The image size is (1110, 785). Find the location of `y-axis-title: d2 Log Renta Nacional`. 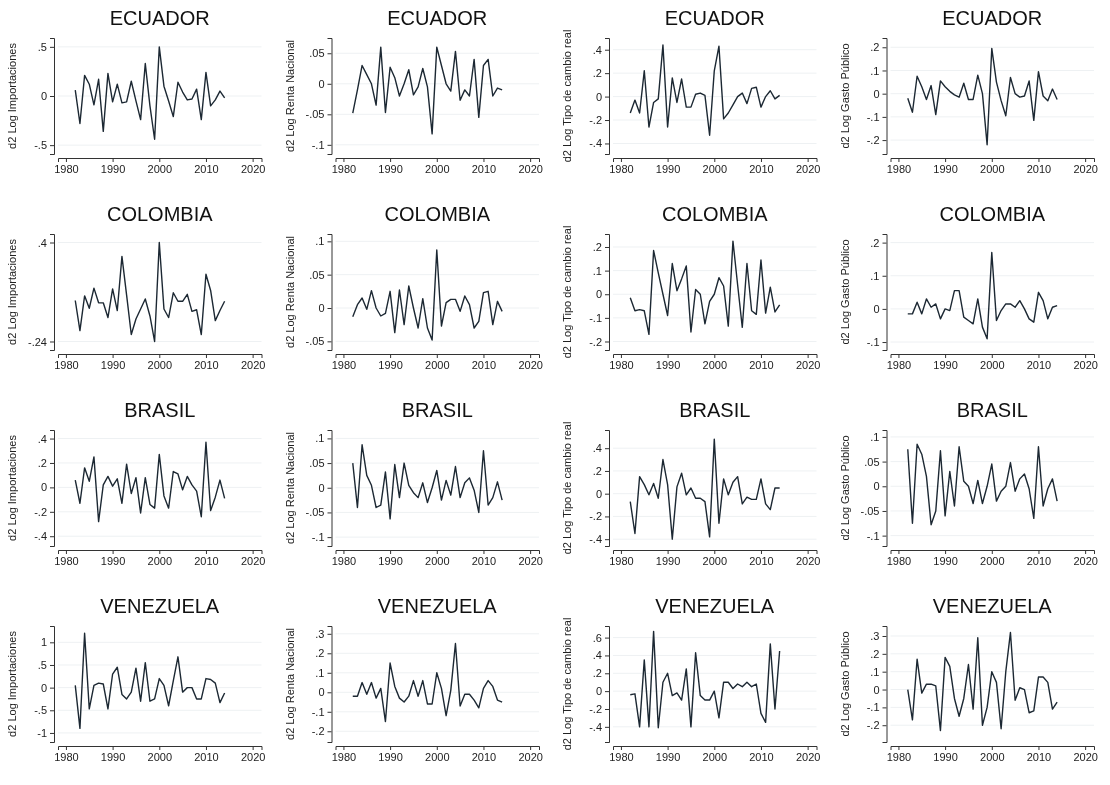

y-axis-title: d2 Log Renta Nacional is located at coordinates (289, 96).